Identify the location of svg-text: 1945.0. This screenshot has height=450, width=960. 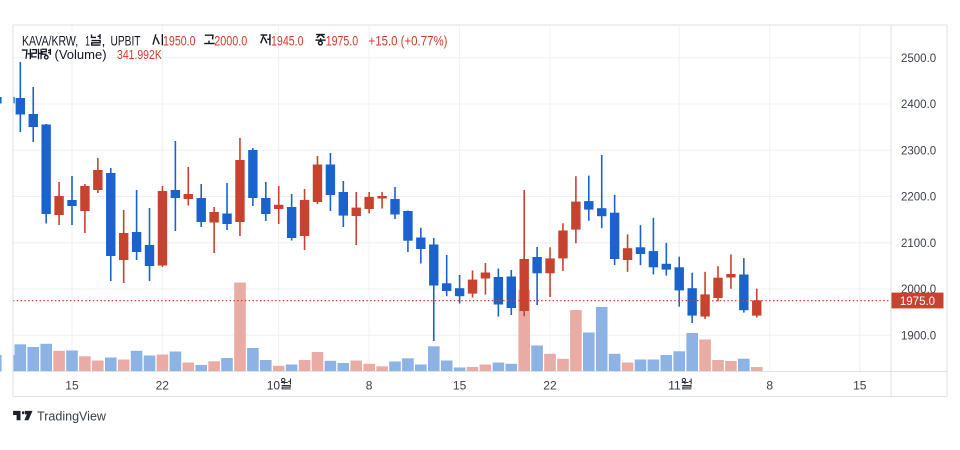
(287, 40).